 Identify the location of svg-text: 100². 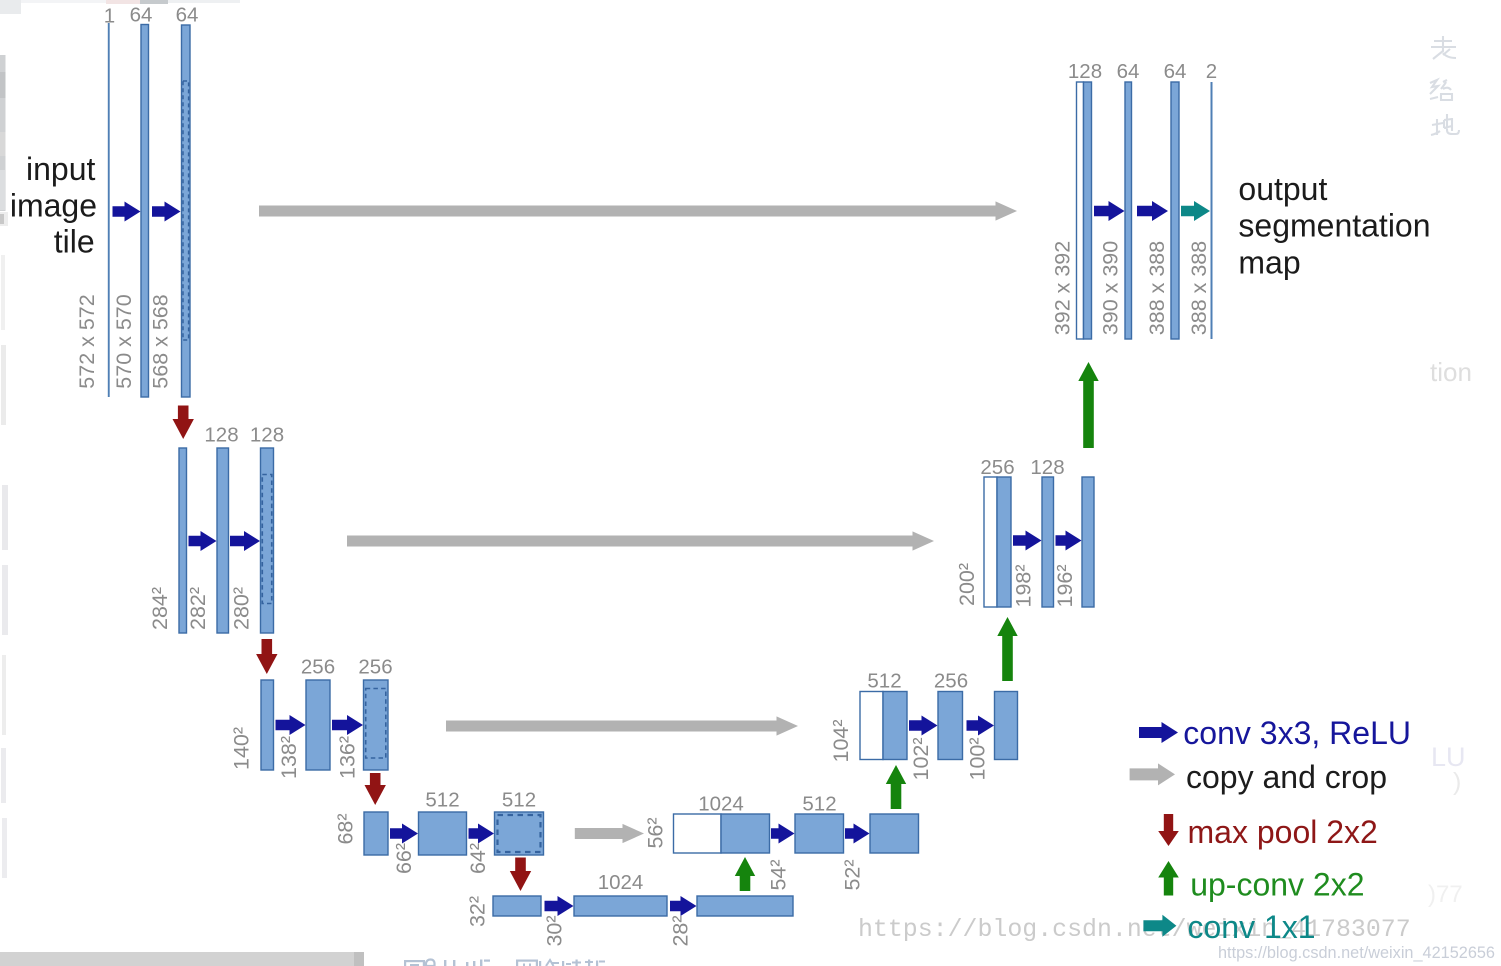
(978, 758).